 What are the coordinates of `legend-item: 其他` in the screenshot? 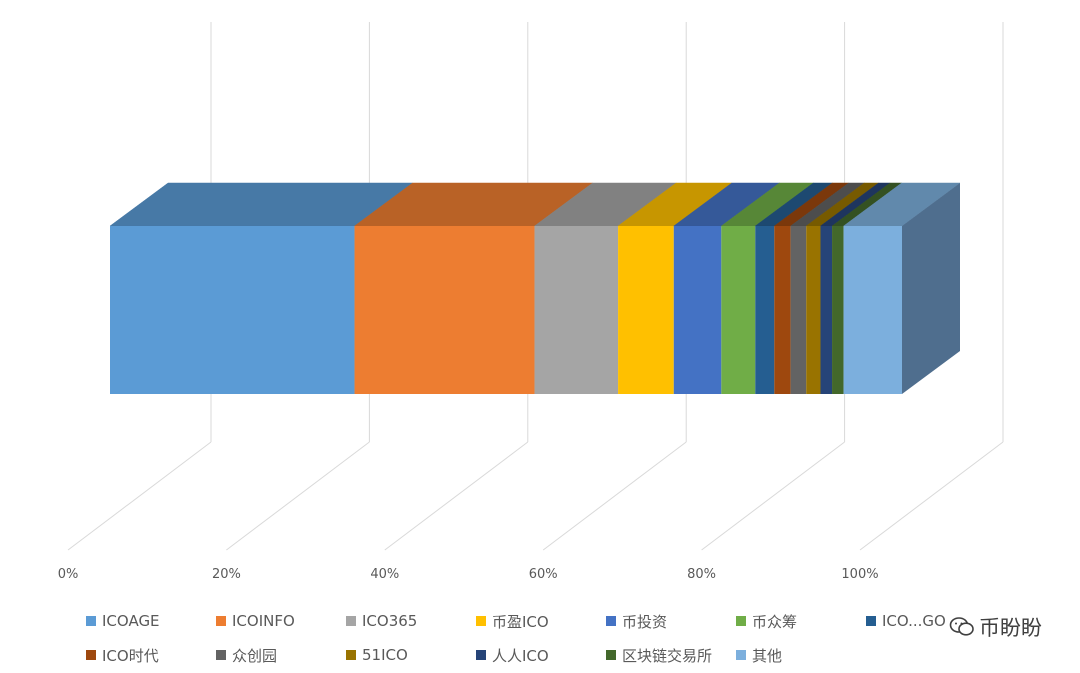 It's located at (801, 655).